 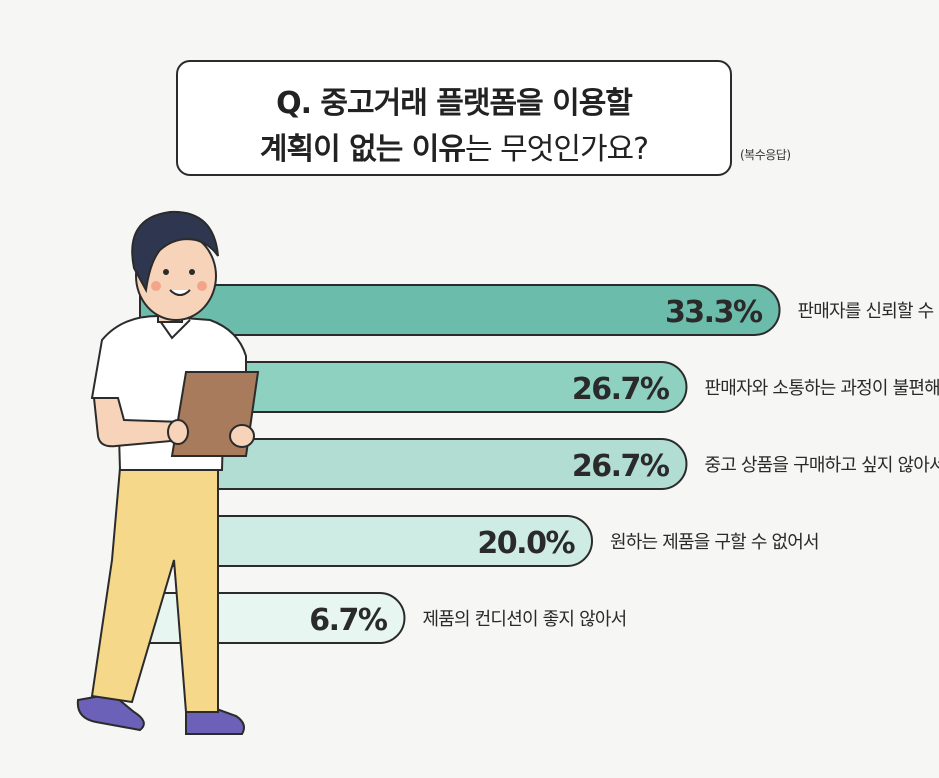 I want to click on right-hand, so click(x=242, y=436).